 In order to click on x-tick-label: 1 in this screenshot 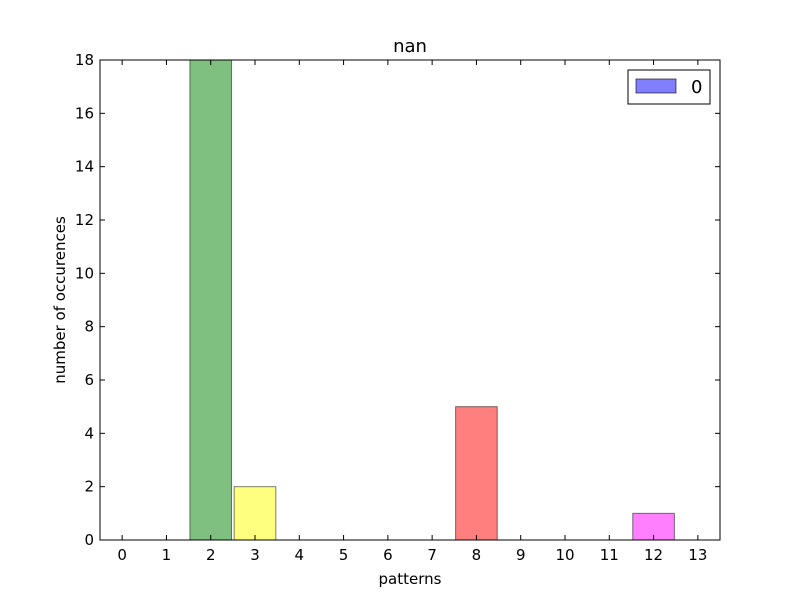, I will do `click(167, 555)`.